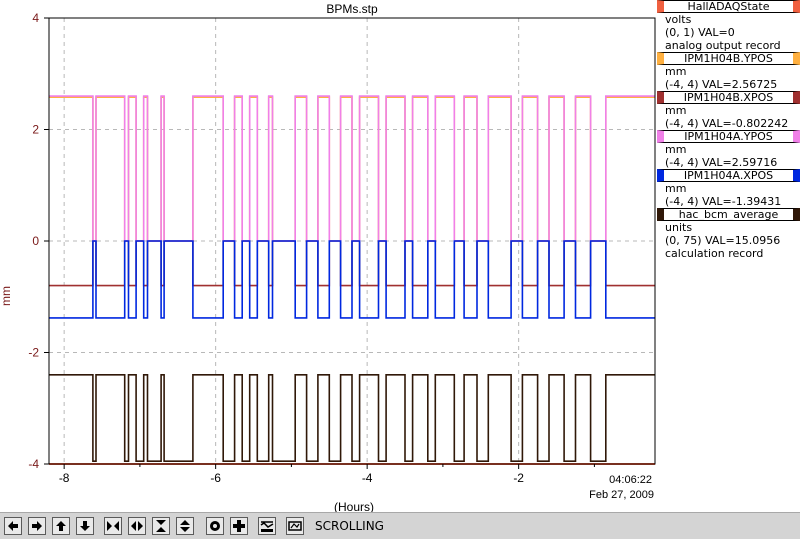 The width and height of the screenshot is (800, 539). What do you see at coordinates (678, 19) in the screenshot?
I see `legend-entry-detail: volts` at bounding box center [678, 19].